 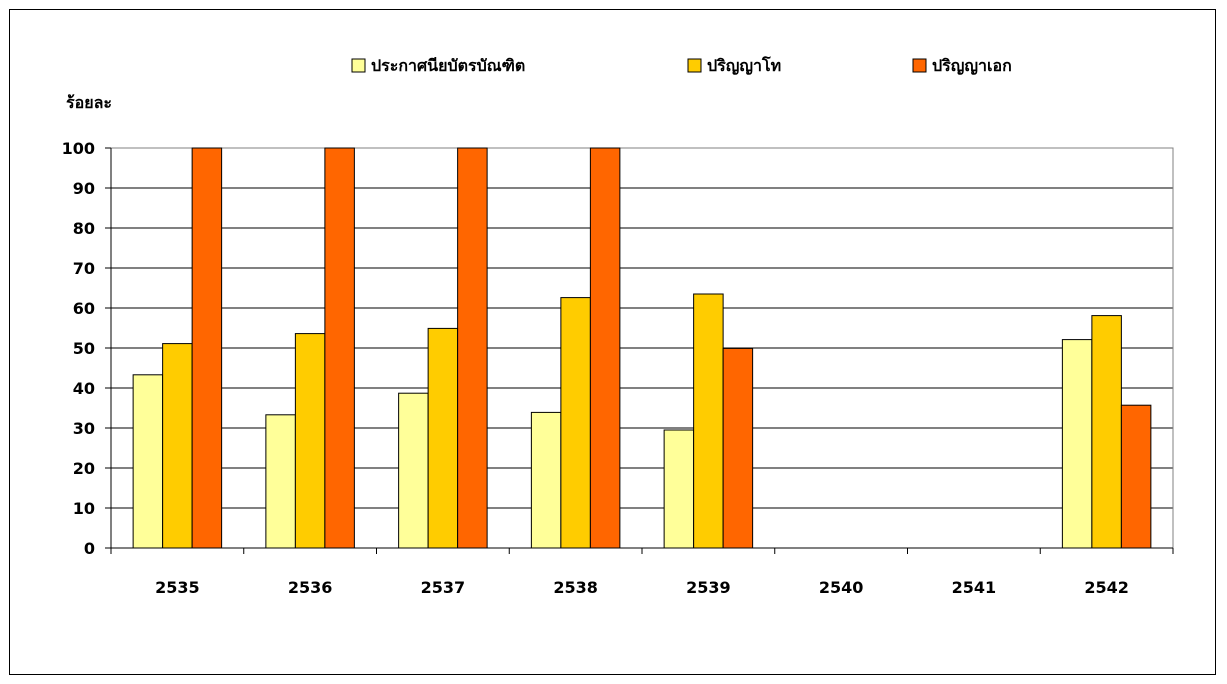 What do you see at coordinates (89, 548) in the screenshot?
I see `y-tick-label: 0` at bounding box center [89, 548].